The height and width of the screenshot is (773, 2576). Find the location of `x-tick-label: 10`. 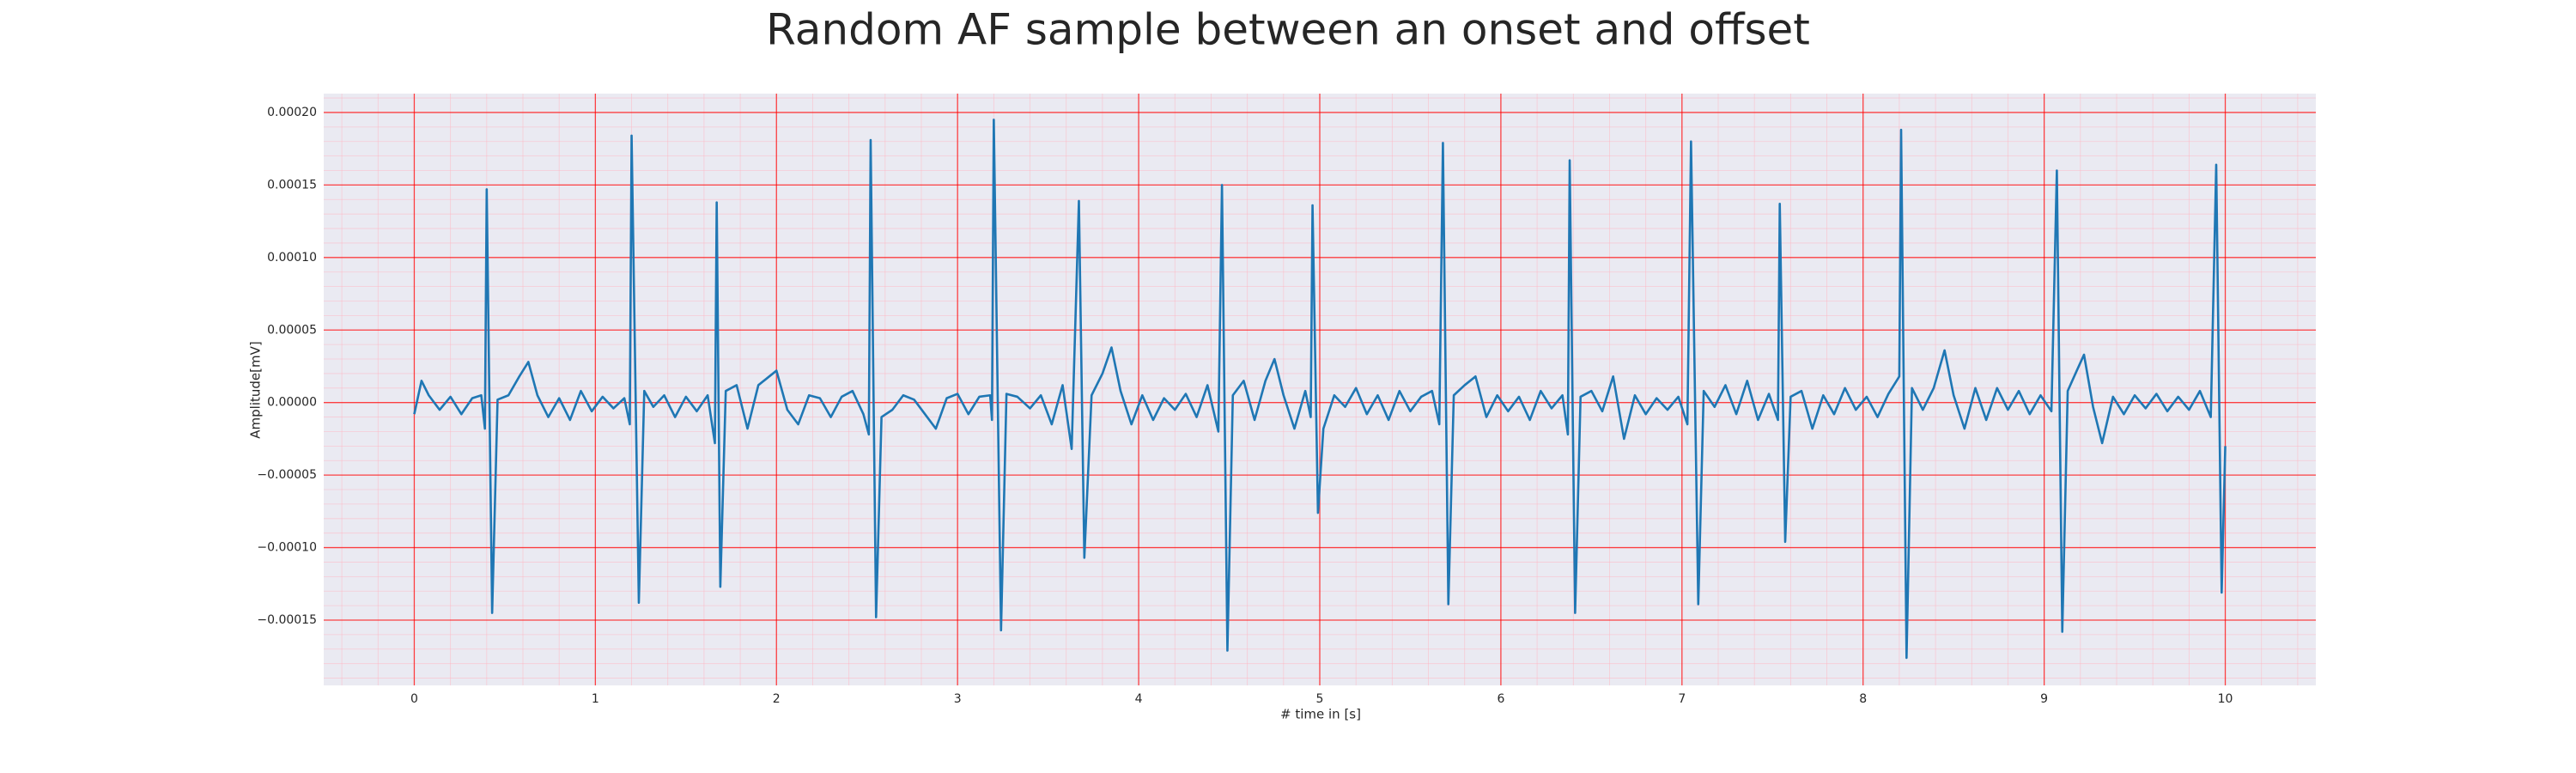

x-tick-label: 10 is located at coordinates (2225, 699).